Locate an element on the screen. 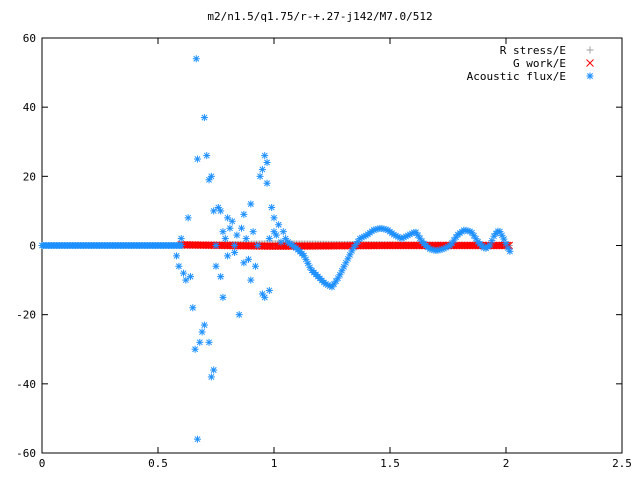  y-tick-label: 0 is located at coordinates (32, 246).